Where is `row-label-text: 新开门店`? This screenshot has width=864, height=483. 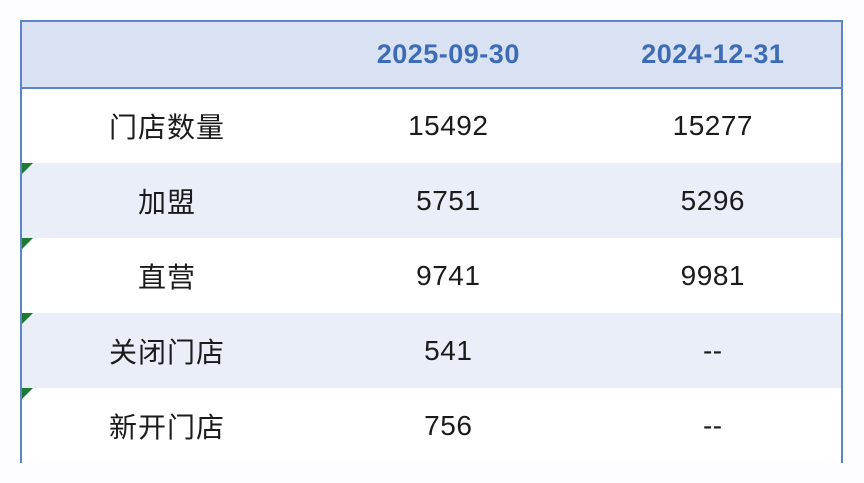 row-label-text: 新开门店 is located at coordinates (166, 427).